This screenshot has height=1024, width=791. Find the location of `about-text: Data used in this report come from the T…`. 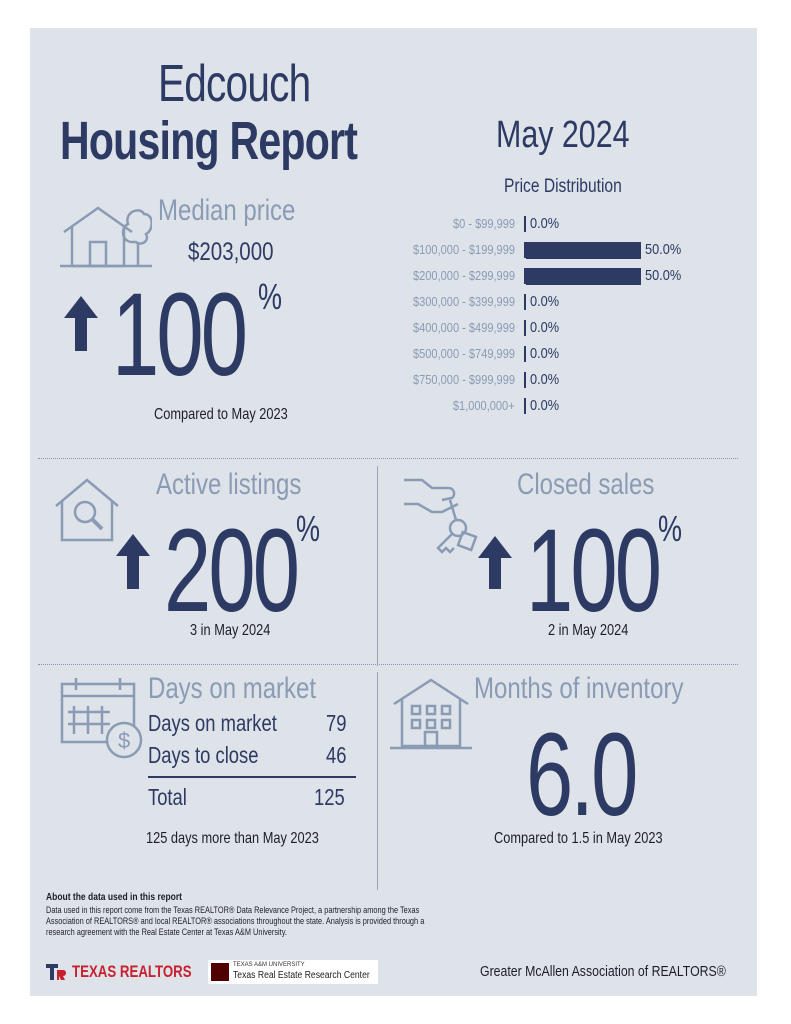

about-text: Data used in this report come from the T… is located at coordinates (235, 921).